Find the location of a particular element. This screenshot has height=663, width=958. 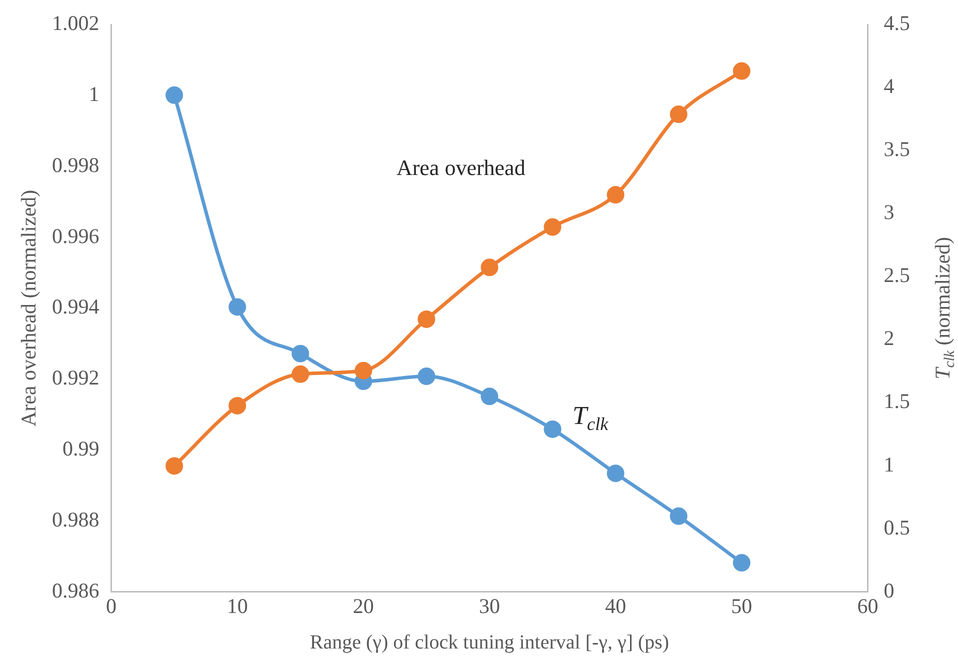

y2-tick-label: 1 is located at coordinates (889, 464).